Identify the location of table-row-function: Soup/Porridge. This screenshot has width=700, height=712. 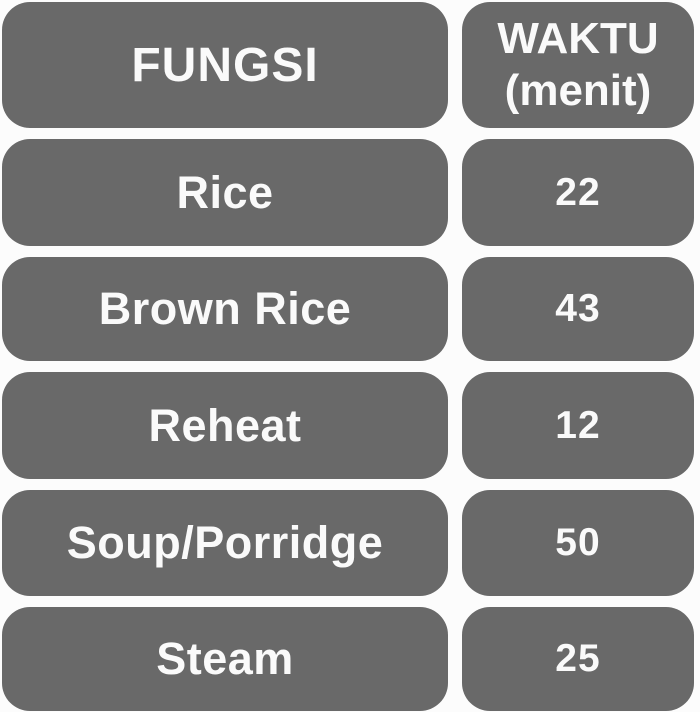
(225, 543).